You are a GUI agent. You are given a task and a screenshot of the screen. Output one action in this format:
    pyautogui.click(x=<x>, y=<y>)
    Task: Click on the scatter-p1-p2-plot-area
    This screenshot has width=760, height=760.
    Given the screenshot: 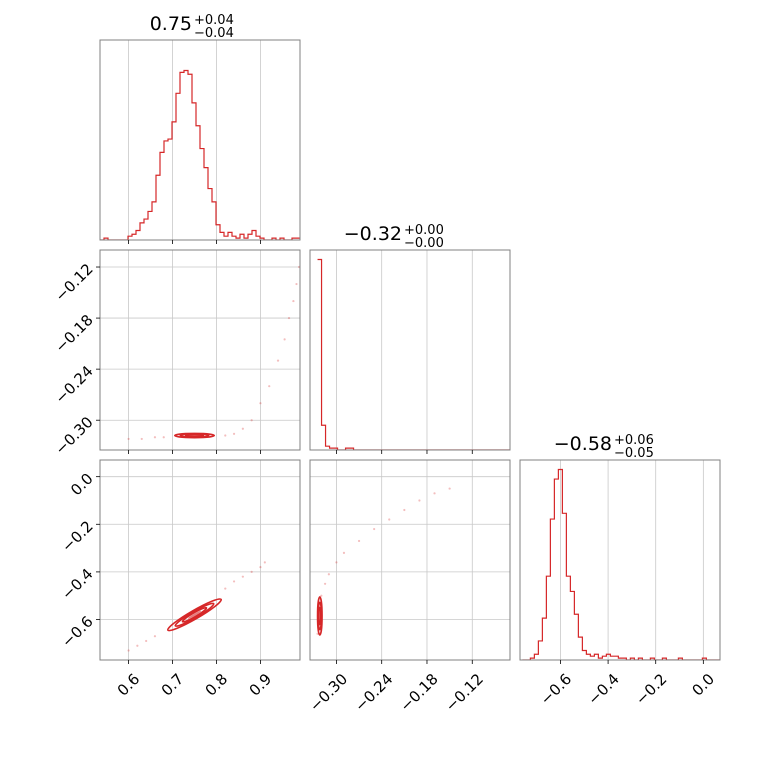 What is the action you would take?
    pyautogui.click(x=200, y=350)
    